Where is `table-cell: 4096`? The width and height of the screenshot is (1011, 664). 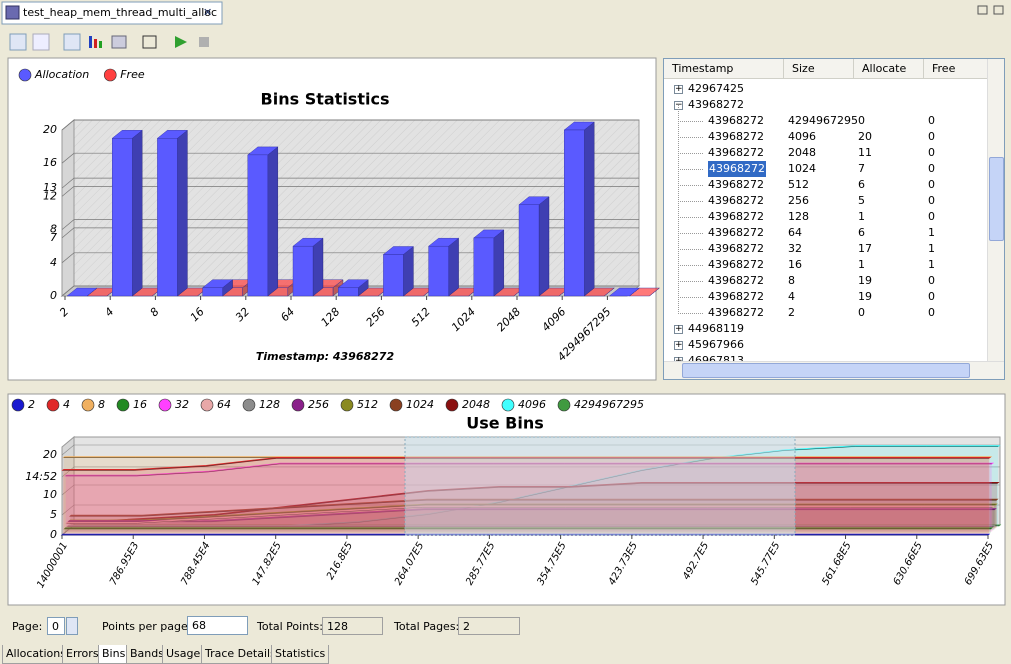
table-cell: 4096 is located at coordinates (802, 137).